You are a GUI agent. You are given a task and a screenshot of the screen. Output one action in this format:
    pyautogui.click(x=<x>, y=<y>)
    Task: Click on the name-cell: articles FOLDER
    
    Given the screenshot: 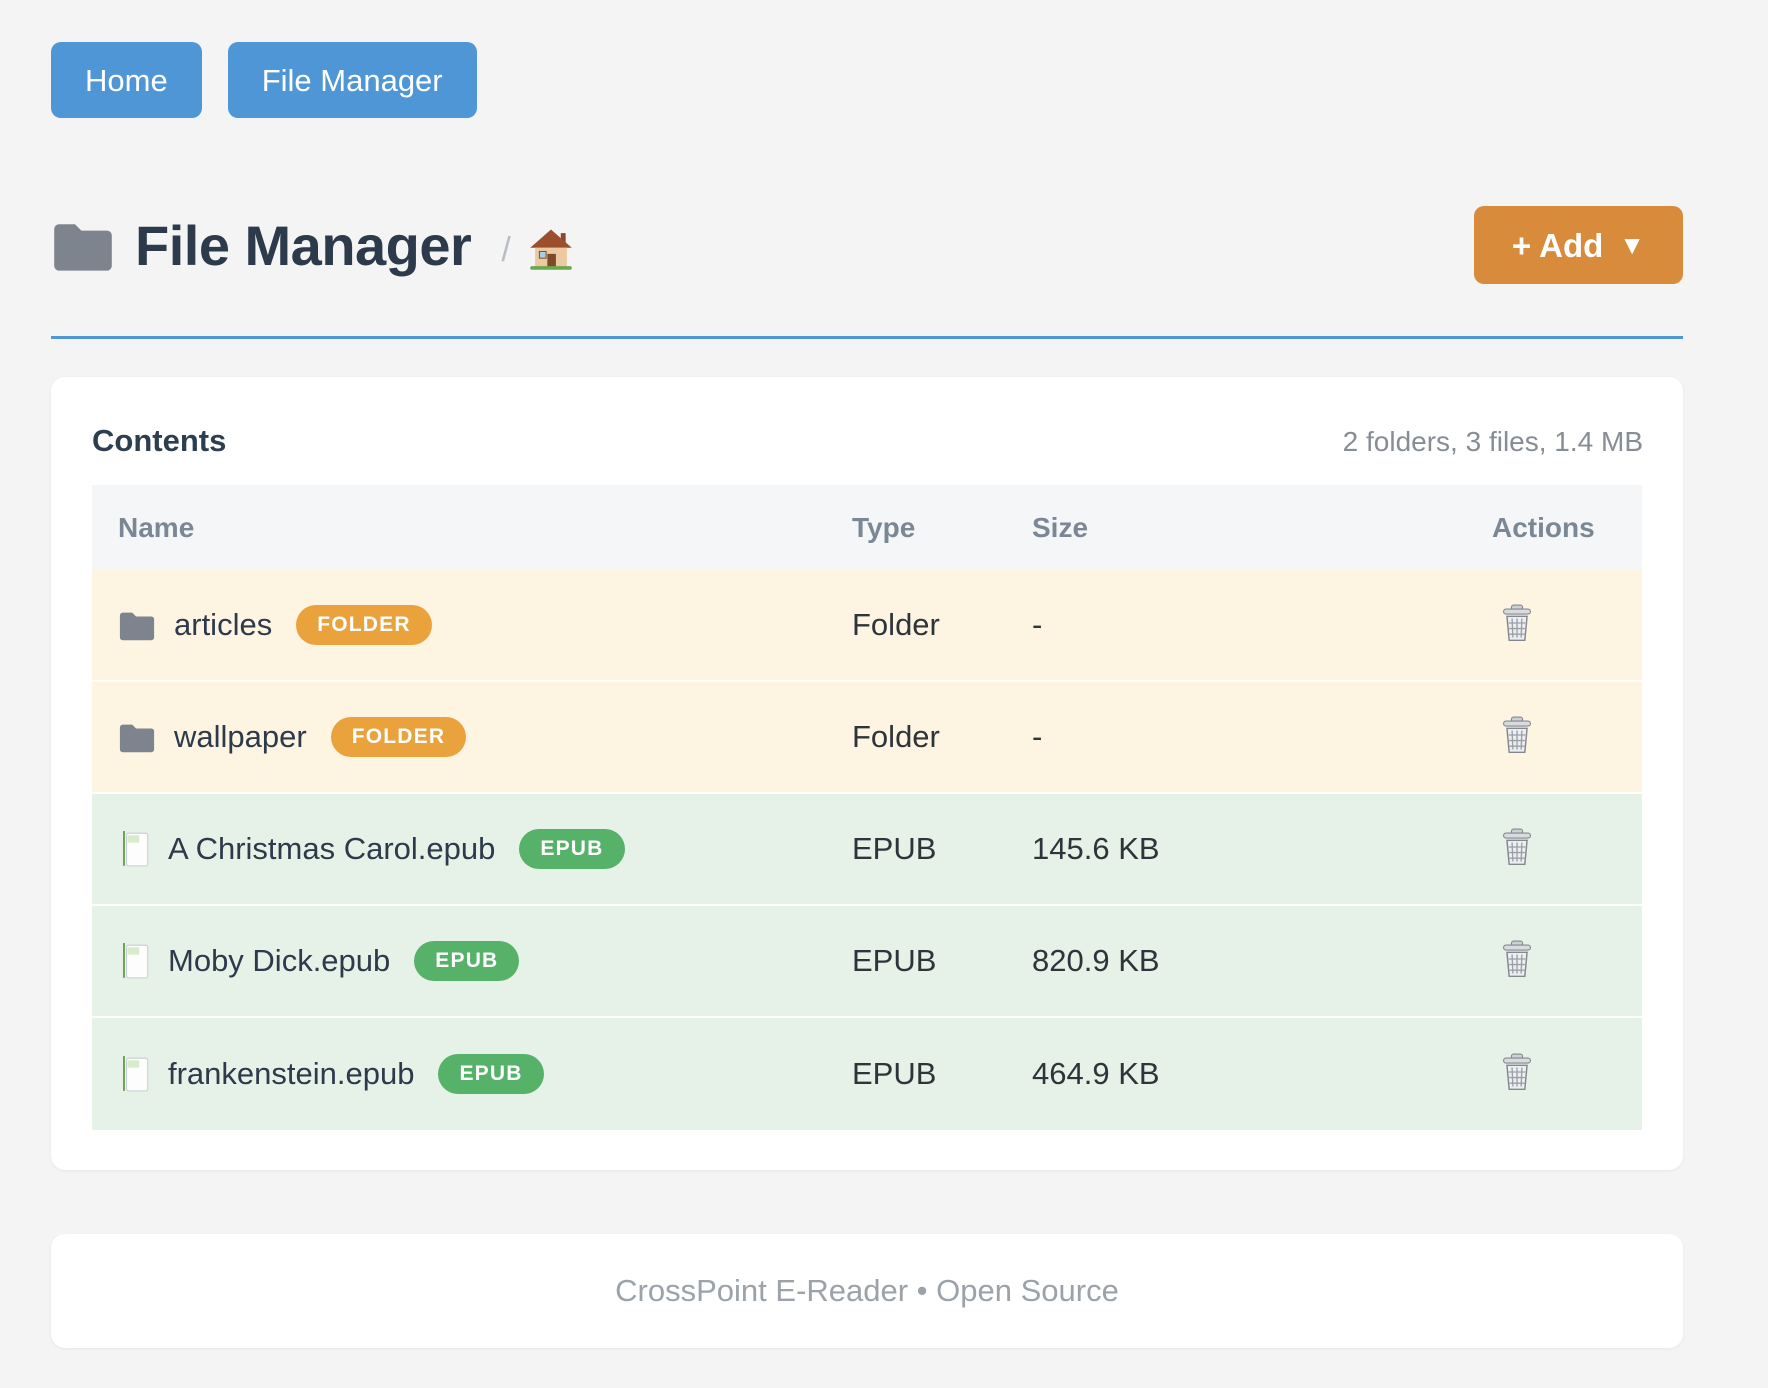 What is the action you would take?
    pyautogui.click(x=472, y=625)
    